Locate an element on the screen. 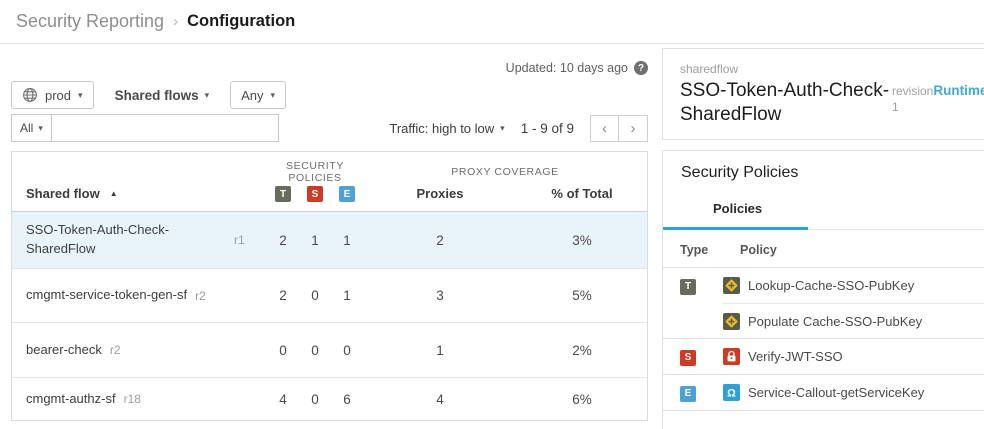  shared-flow-revision: r1 is located at coordinates (239, 240).